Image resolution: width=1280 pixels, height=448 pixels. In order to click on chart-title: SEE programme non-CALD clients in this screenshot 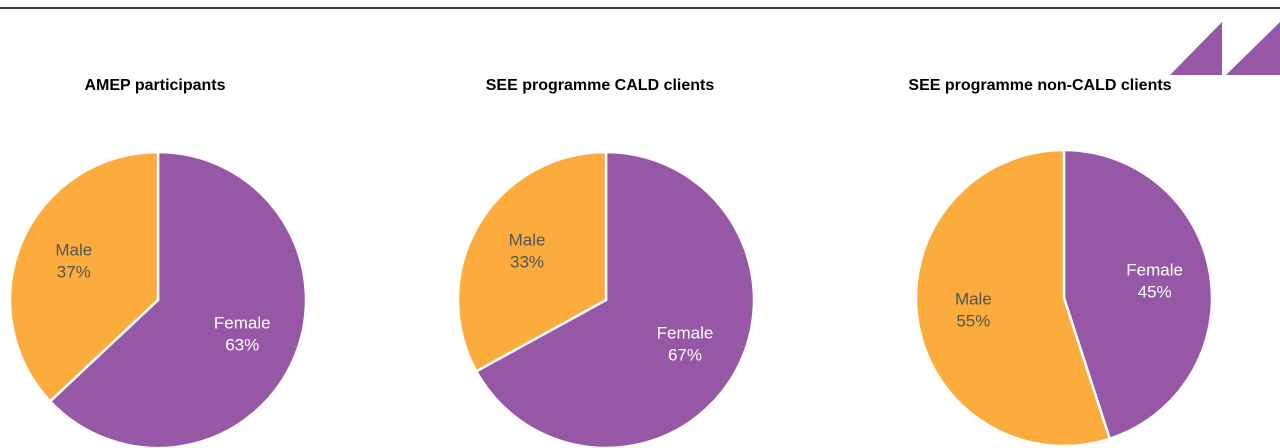, I will do `click(1039, 85)`.